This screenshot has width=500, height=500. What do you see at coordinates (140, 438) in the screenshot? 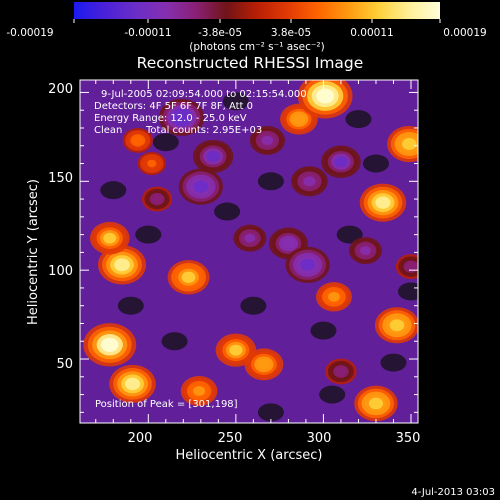
I see `x-tick-label-200: 200` at bounding box center [140, 438].